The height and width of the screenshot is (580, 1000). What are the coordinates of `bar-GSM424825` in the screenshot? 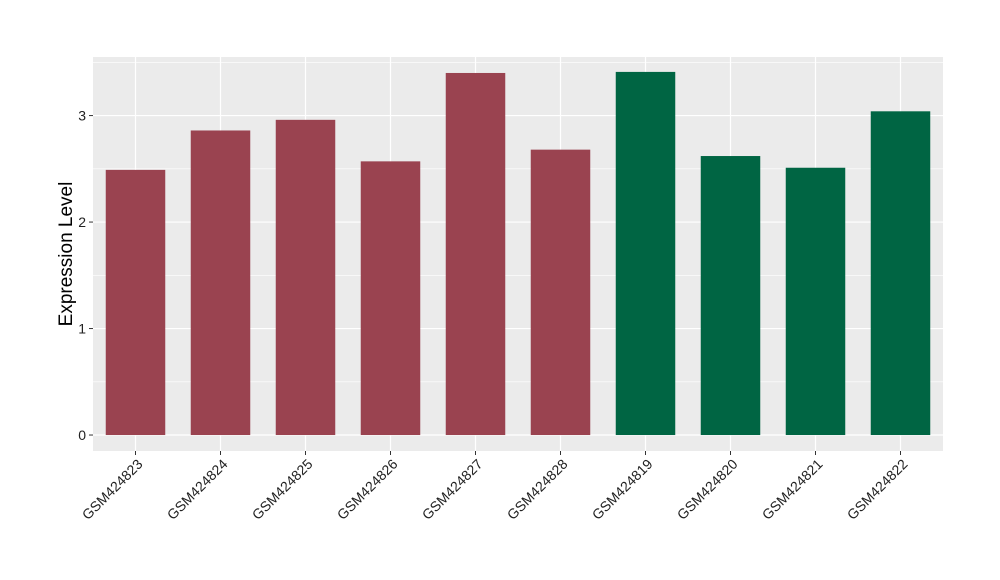 It's located at (305, 277).